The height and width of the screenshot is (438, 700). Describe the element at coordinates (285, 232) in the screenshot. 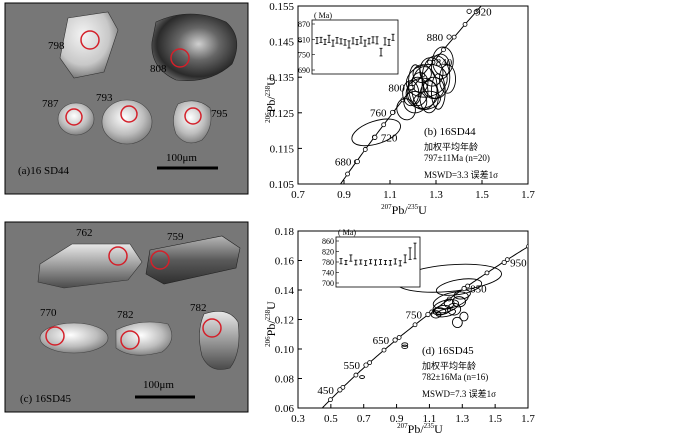

I see `y-tick-label: 0.18` at that location.